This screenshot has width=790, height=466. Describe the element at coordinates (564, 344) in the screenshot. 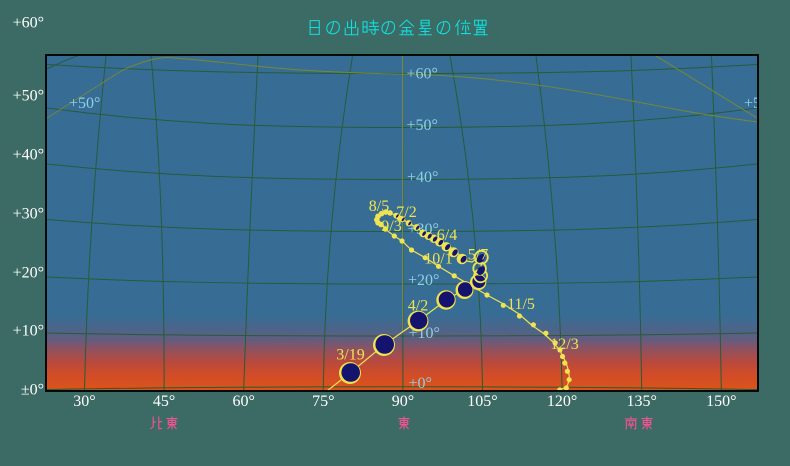

I see `svg-text: 12/3` at that location.